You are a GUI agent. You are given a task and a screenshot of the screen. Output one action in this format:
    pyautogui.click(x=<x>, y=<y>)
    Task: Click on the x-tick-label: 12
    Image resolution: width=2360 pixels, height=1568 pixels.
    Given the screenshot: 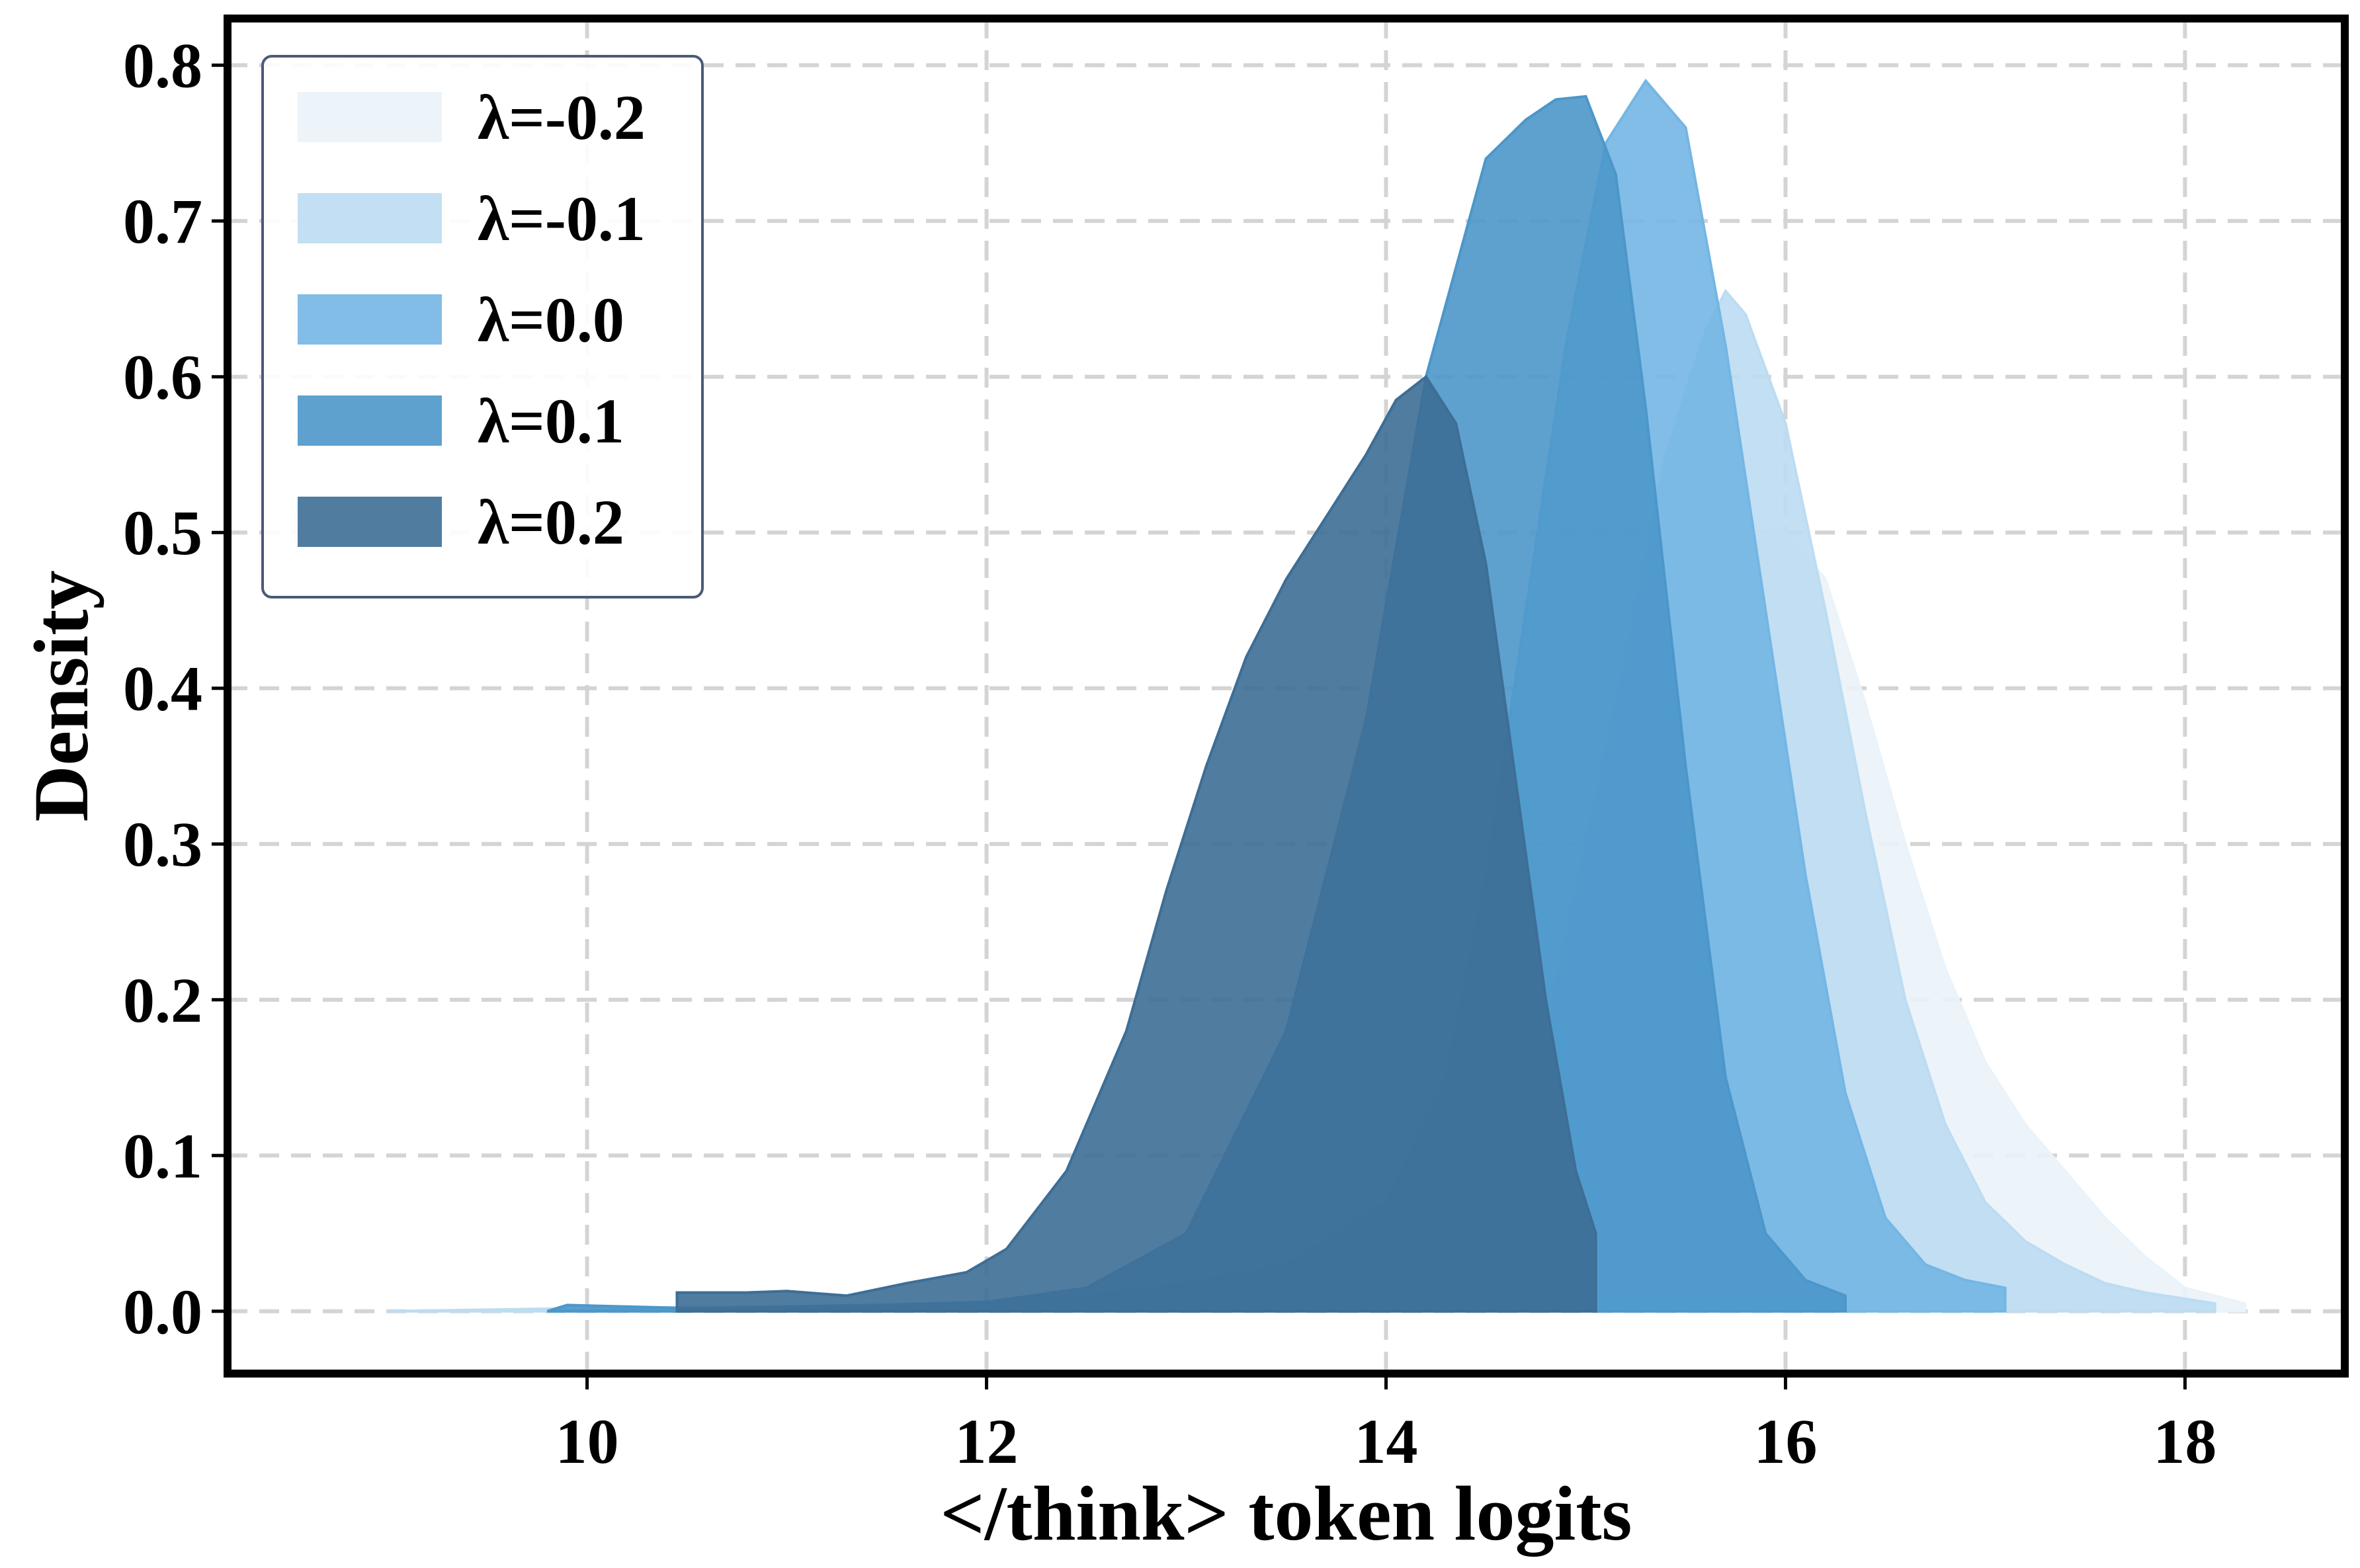 What is the action you would take?
    pyautogui.click(x=987, y=1441)
    